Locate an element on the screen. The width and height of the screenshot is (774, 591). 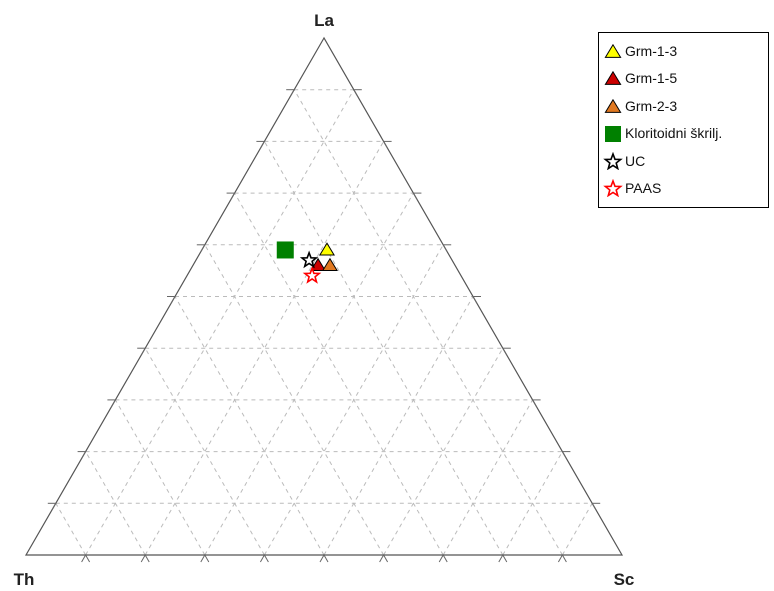
legend-label: Grm-1-3 is located at coordinates (651, 50).